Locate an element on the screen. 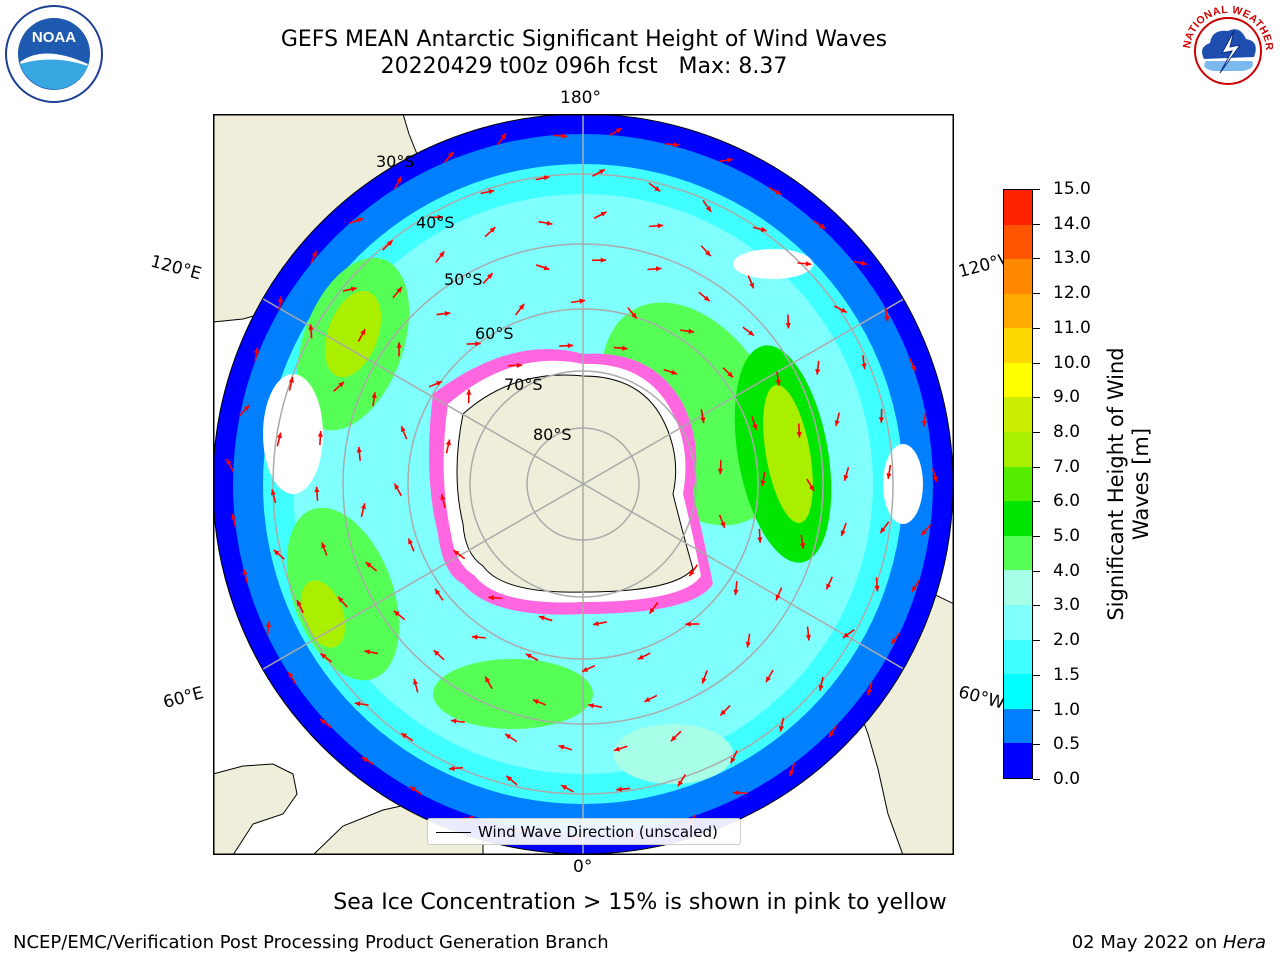  lon-label-0: 0° is located at coordinates (583, 867).